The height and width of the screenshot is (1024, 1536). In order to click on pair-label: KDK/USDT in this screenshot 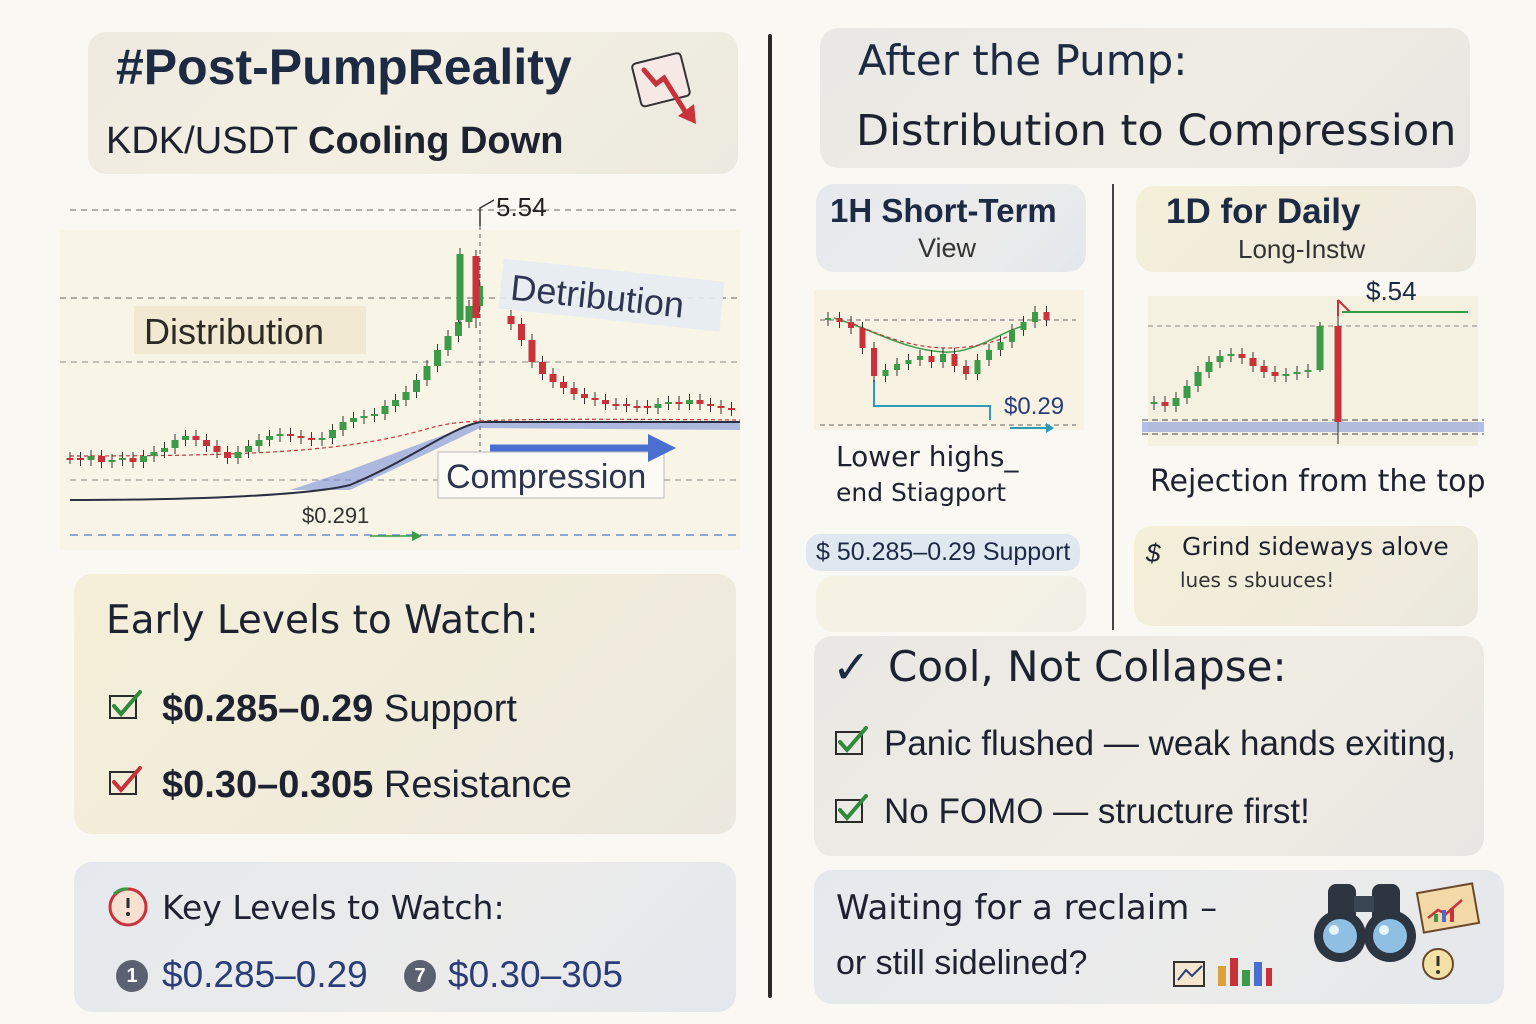, I will do `click(202, 141)`.